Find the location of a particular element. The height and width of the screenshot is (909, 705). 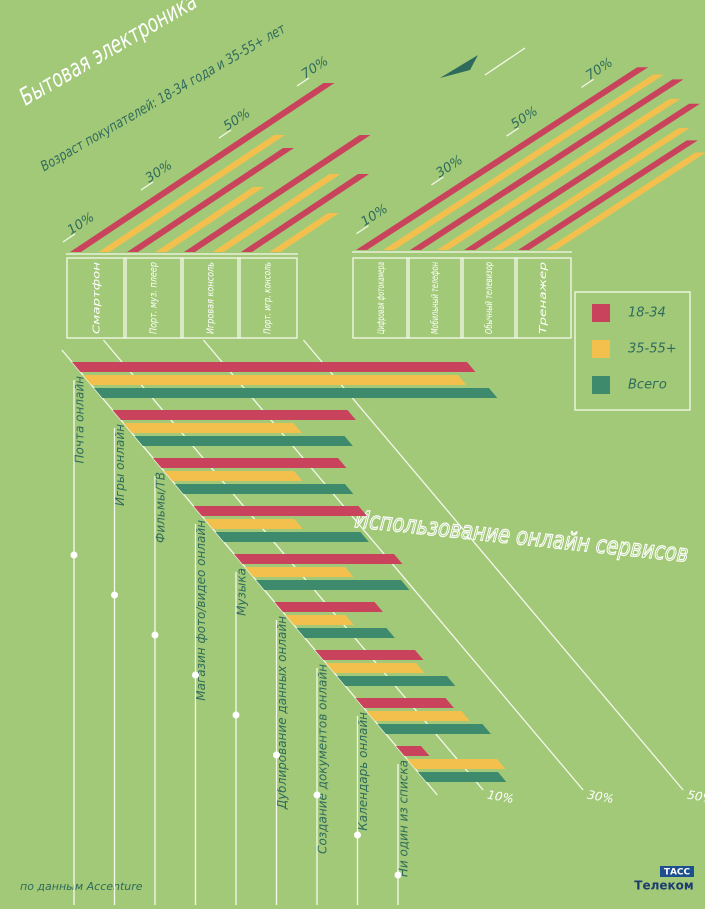

category-label: Обычный телевизор is located at coordinates (489, 298).